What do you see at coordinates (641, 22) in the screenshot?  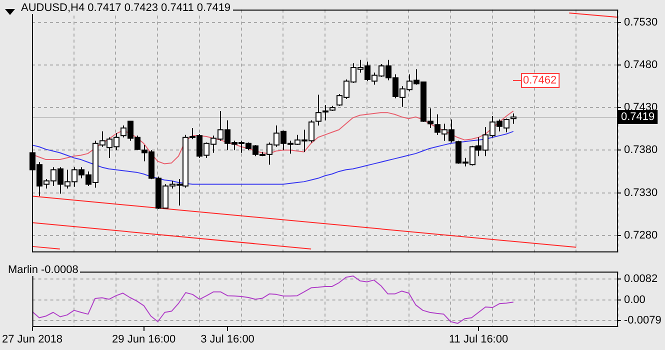 I see `y-tick-label: 0.7530` at bounding box center [641, 22].